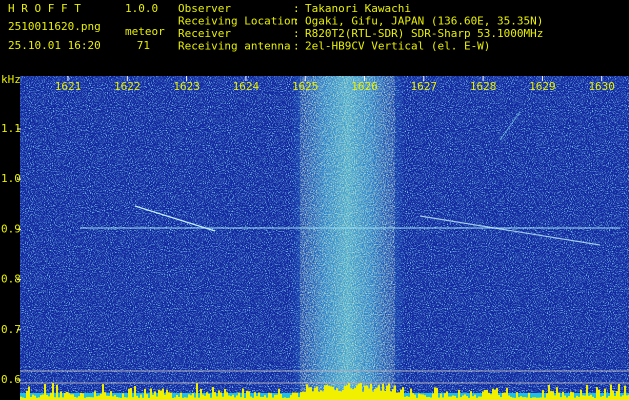 The height and width of the screenshot is (400, 629). Describe the element at coordinates (237, 21) in the screenshot. I see `info-label: Receiving Location` at that location.